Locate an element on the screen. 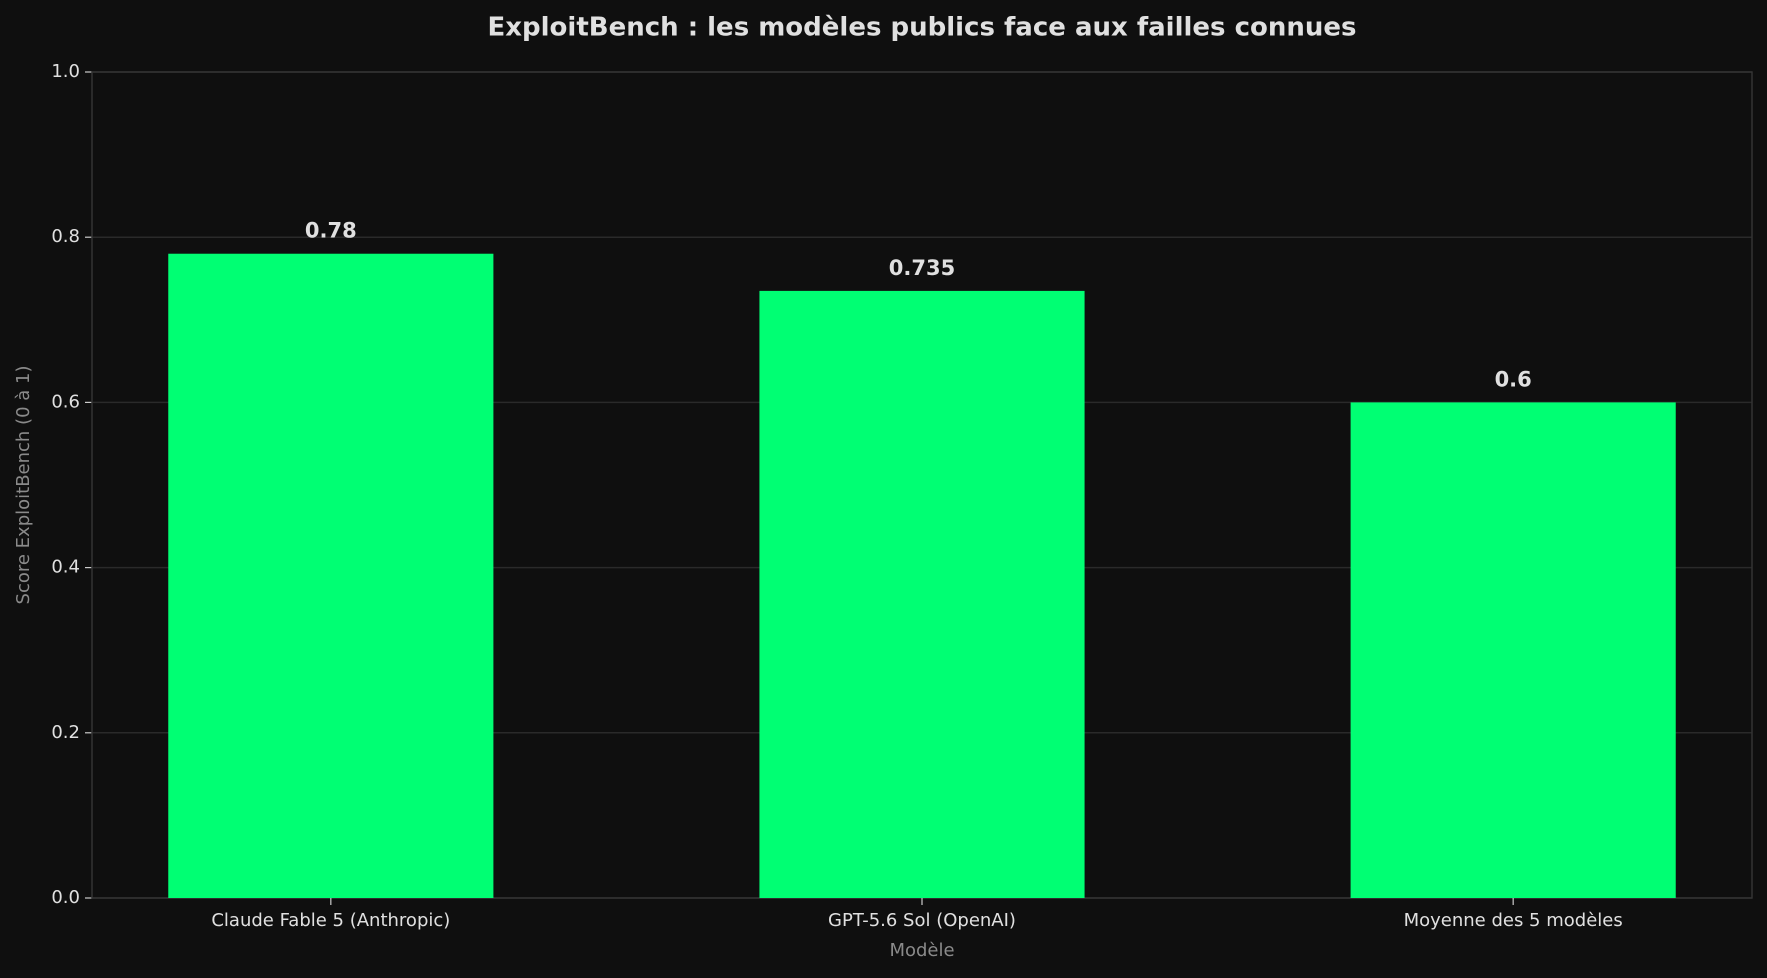 The height and width of the screenshot is (978, 1767). y-axis-label: Score ExploitBench (0 à 1) is located at coordinates (23, 485).